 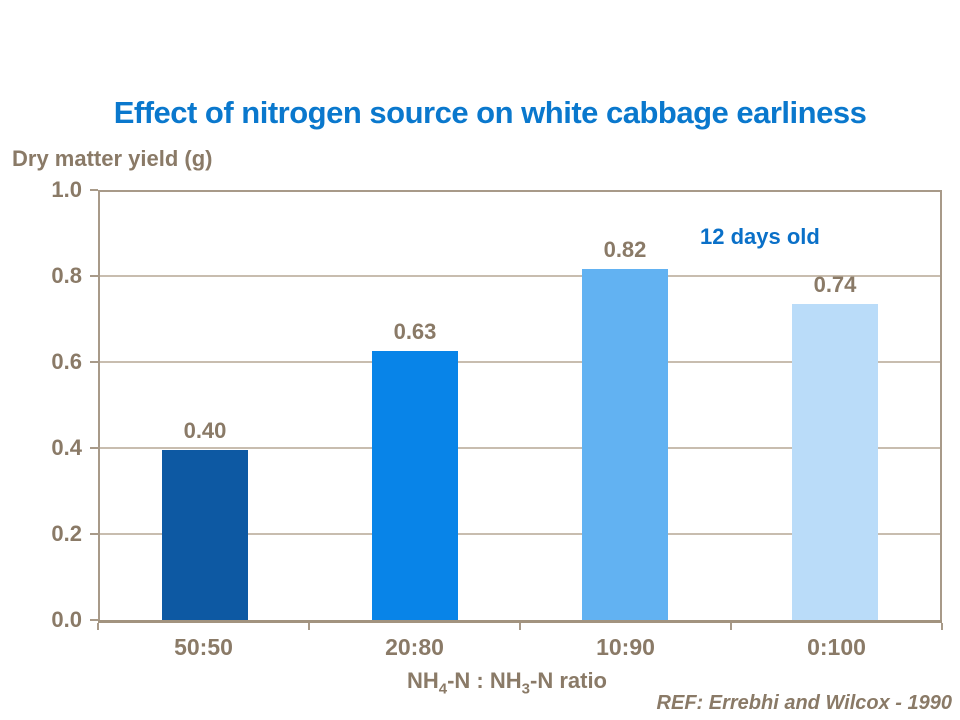 What do you see at coordinates (835, 284) in the screenshot?
I see `bar-value-label: 0.74` at bounding box center [835, 284].